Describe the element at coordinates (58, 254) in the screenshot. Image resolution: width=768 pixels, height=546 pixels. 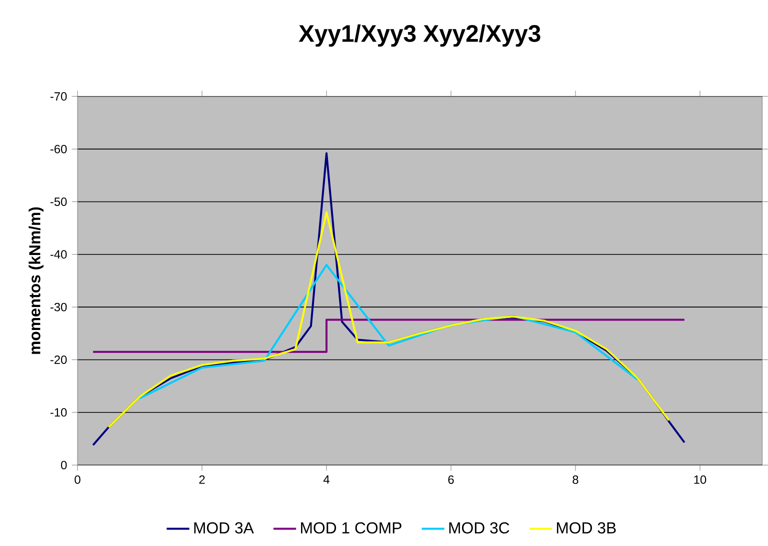
I see `y-tick-label: -40` at that location.